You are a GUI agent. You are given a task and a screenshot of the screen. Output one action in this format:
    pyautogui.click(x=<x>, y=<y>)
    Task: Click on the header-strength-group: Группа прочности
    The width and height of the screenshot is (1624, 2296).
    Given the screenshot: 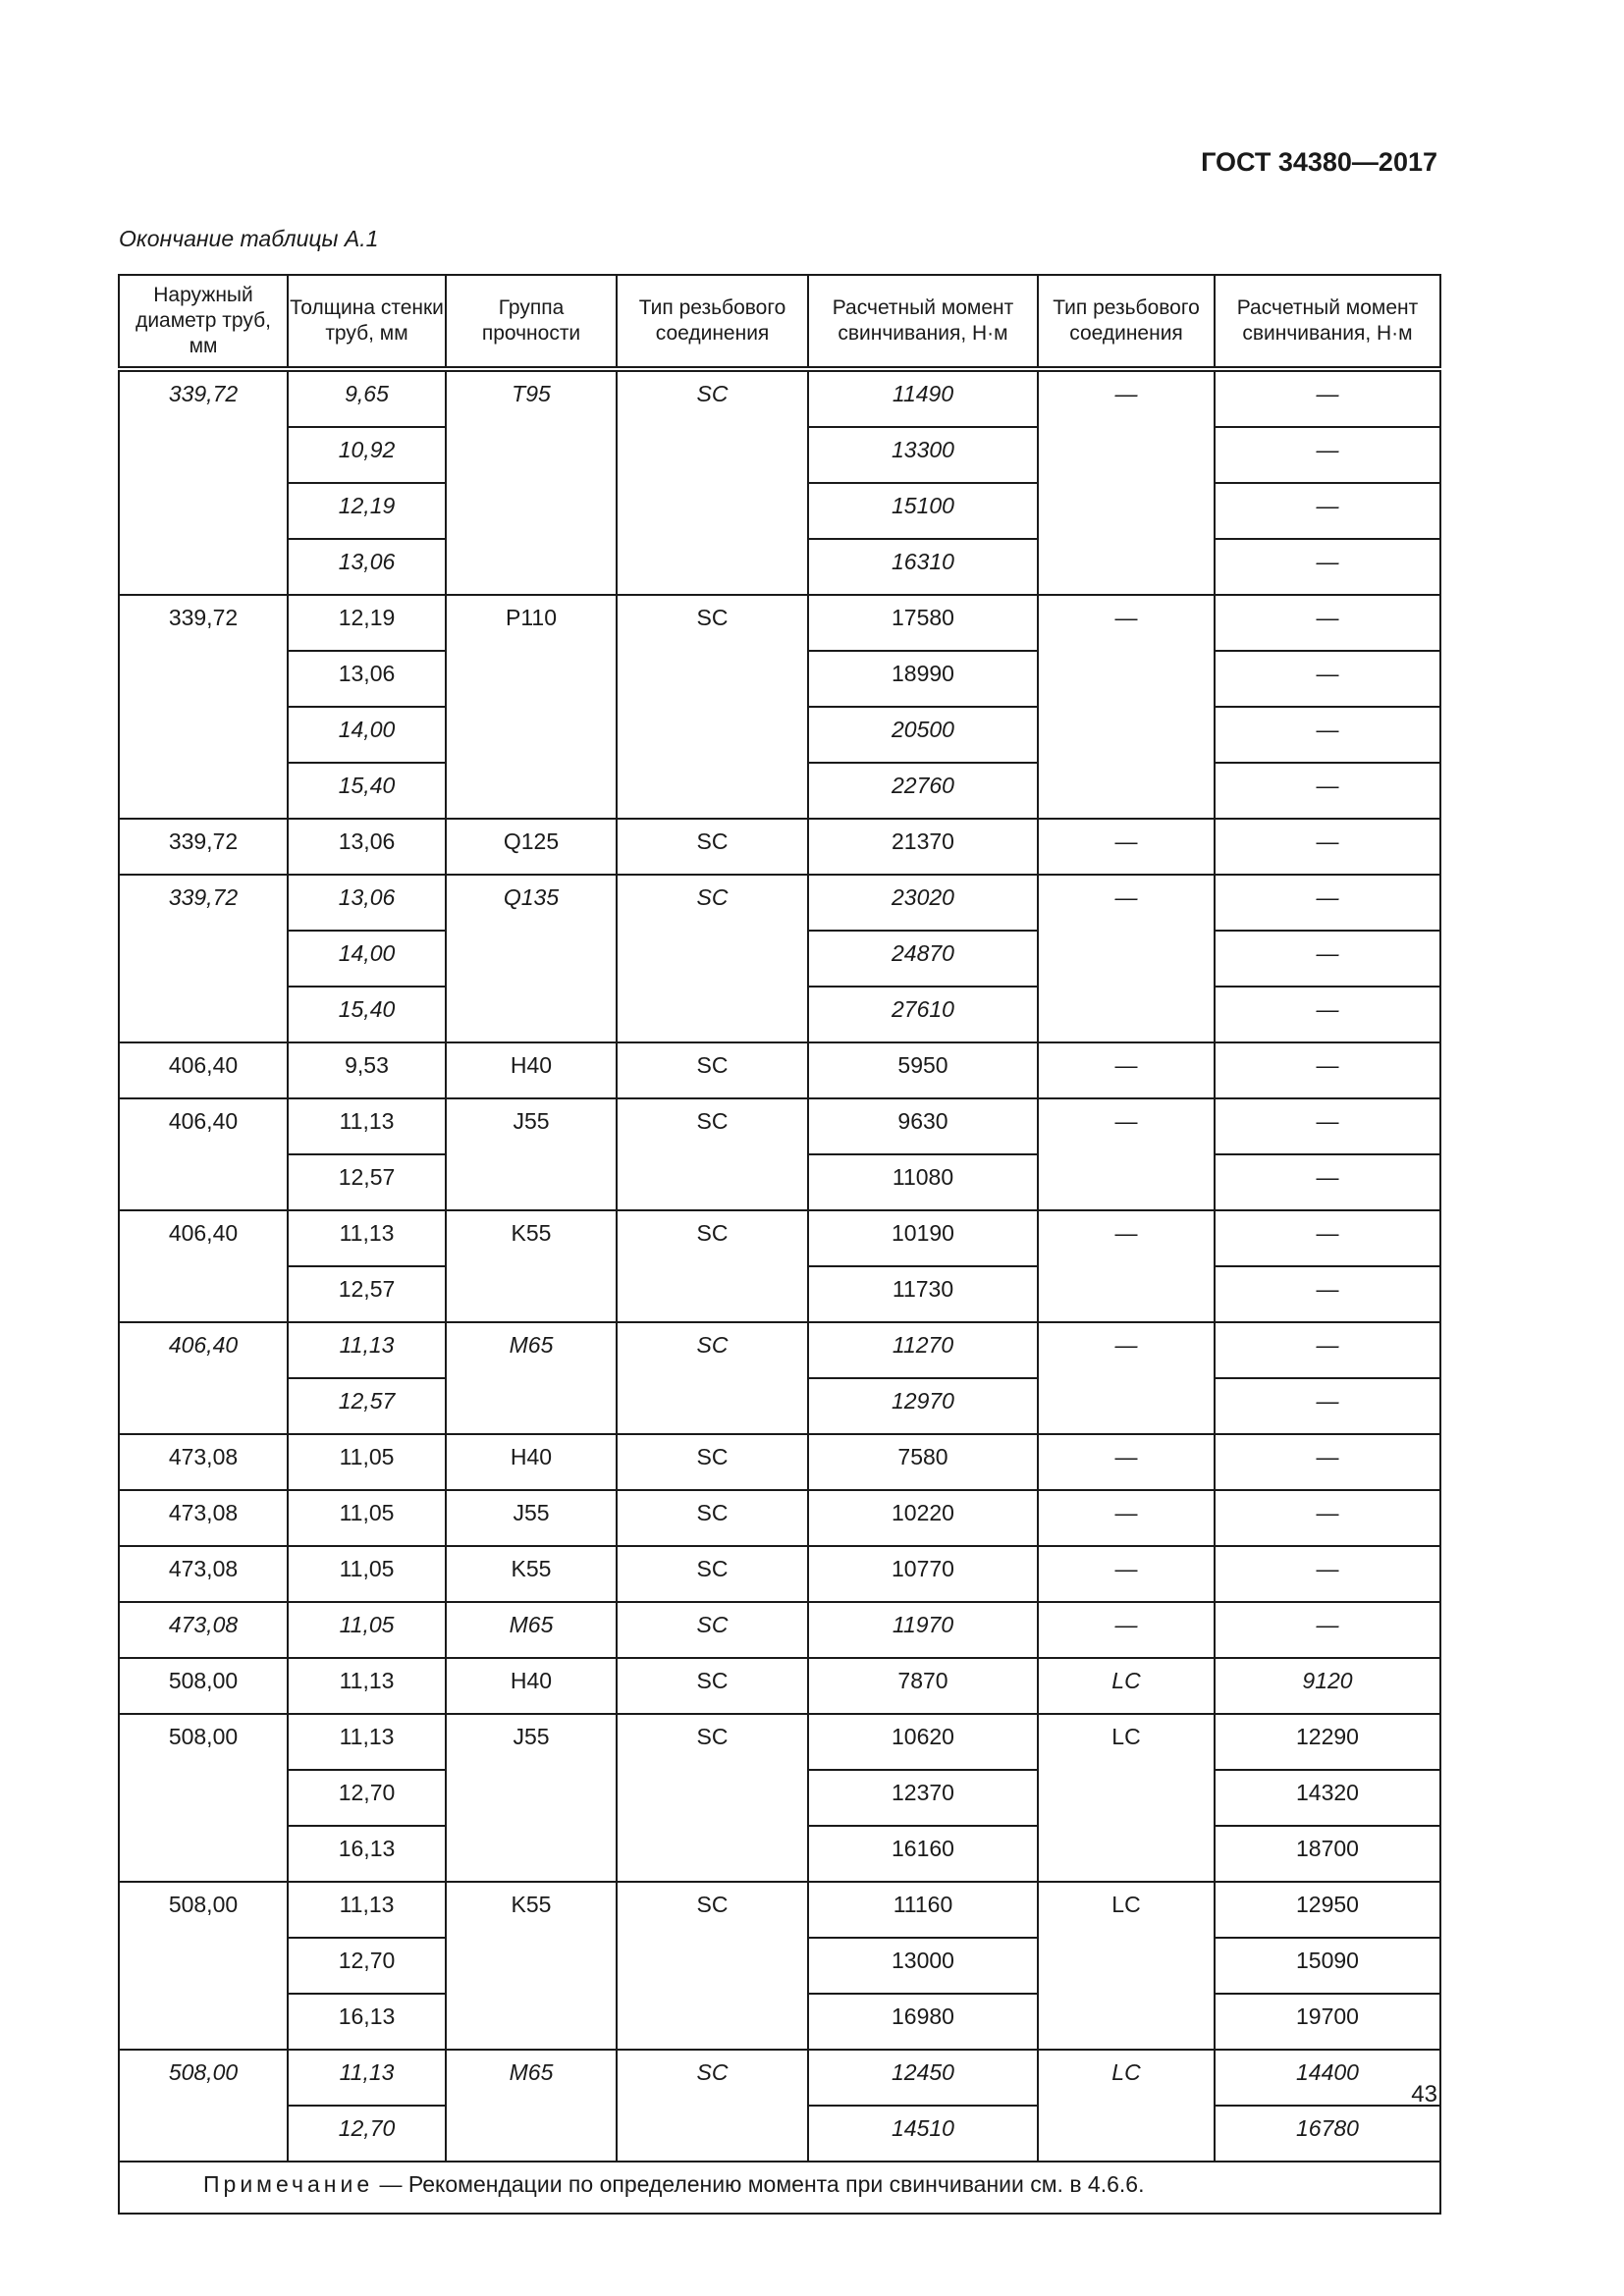 What is the action you would take?
    pyautogui.click(x=531, y=322)
    